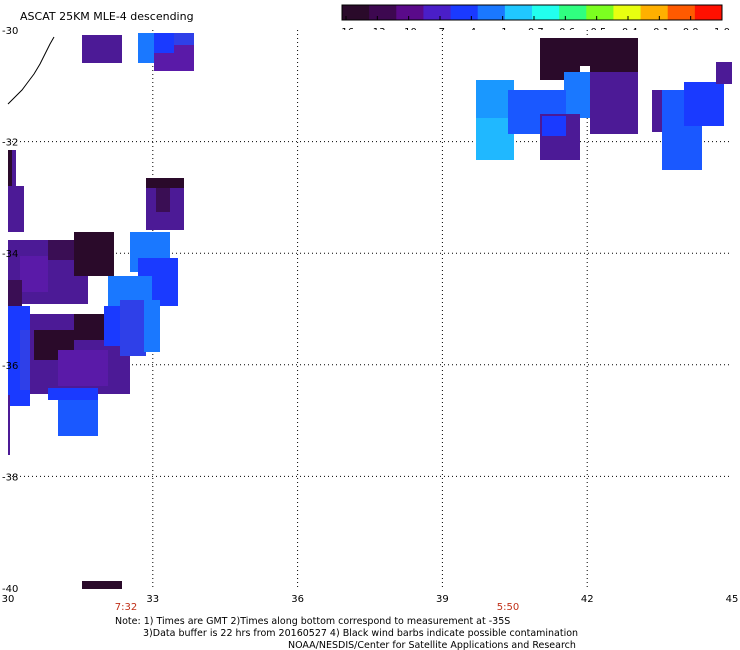  I want to click on longitude-label: 45, so click(732, 599).